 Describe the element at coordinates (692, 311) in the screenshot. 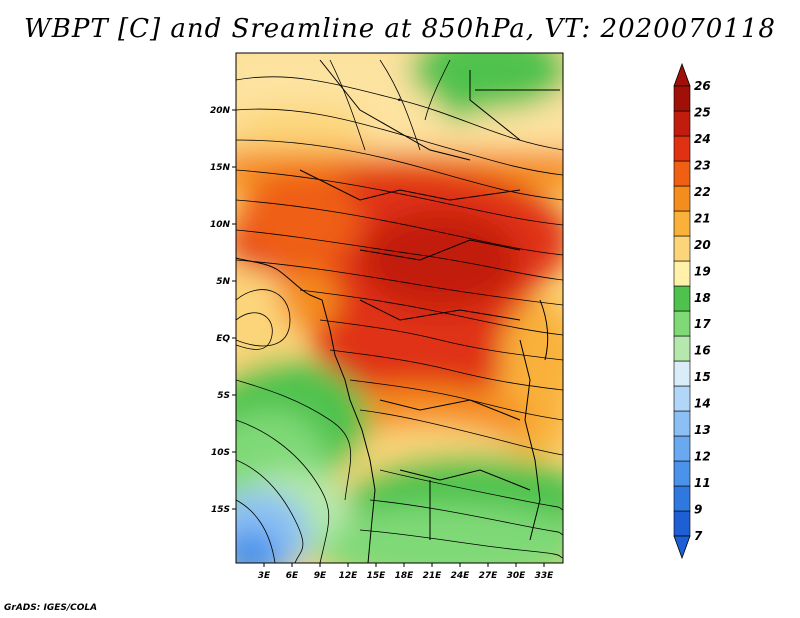

I see `colorbar: 7 9 11 12 13 14 15 16 17 18 19 20 21 22 23 24 25 26` at that location.